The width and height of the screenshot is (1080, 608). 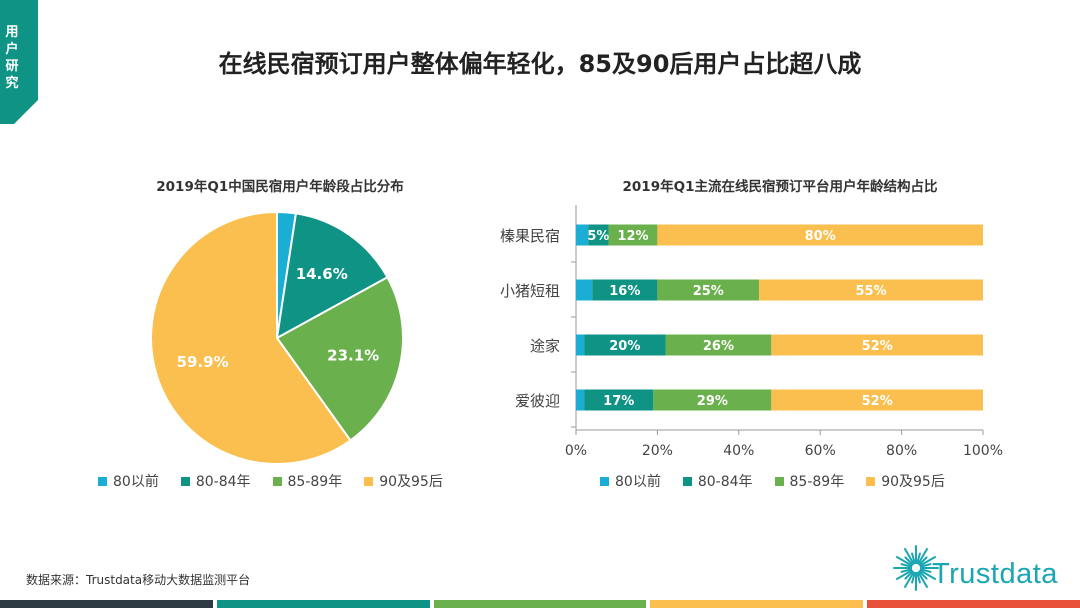 What do you see at coordinates (537, 401) in the screenshot?
I see `category-label: 爱彼迎` at bounding box center [537, 401].